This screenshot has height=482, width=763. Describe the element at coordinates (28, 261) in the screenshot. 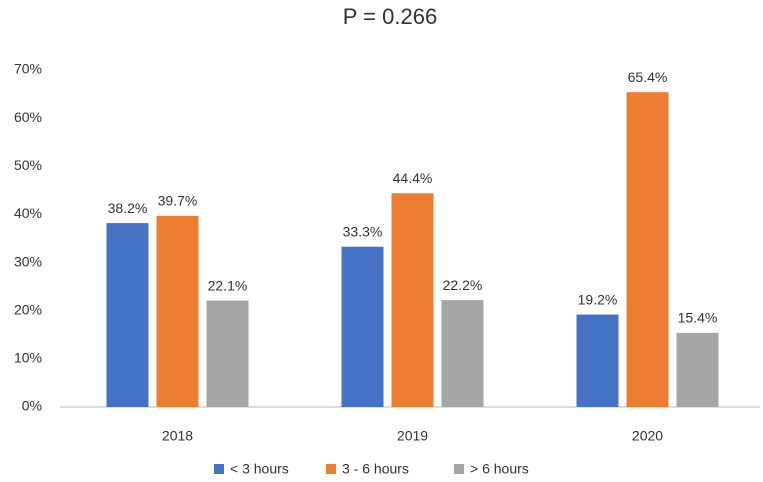

I see `y-tick-label: 30%` at that location.